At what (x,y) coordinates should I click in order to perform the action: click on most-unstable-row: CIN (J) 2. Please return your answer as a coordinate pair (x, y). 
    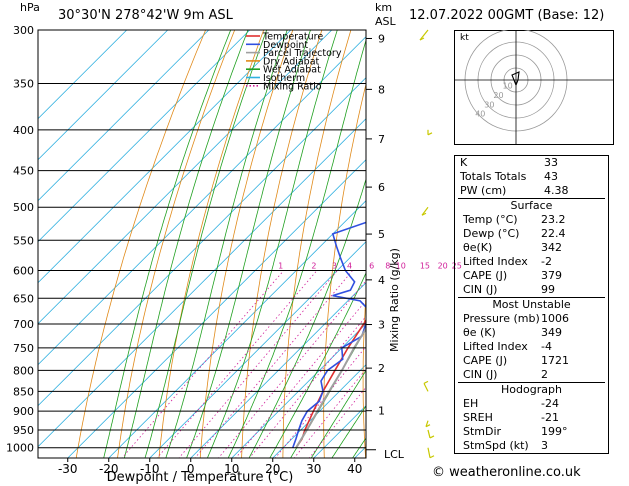
    Looking at the image, I should click on (531, 375).